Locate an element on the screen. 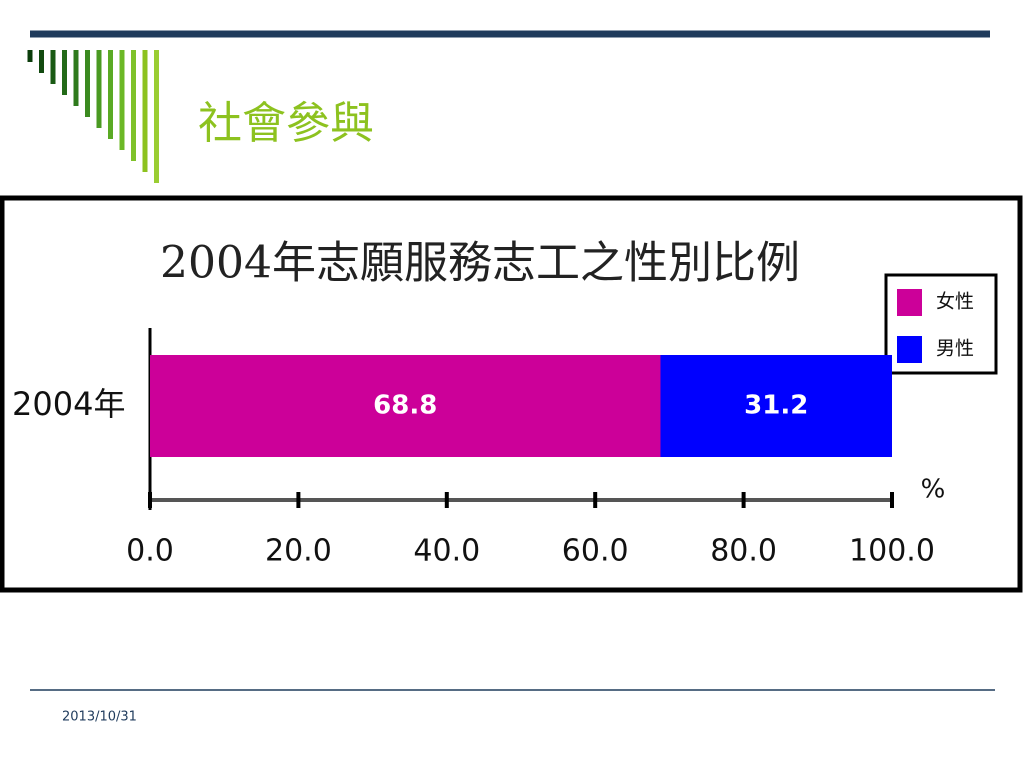  legend-label: 男性 is located at coordinates (955, 349).